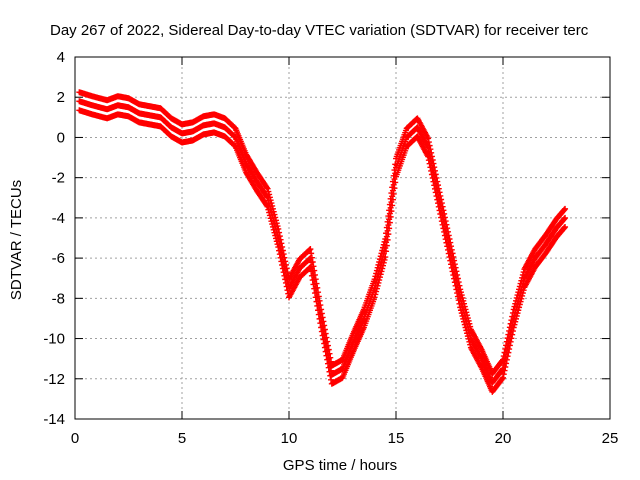 This screenshot has height=480, width=640. What do you see at coordinates (503, 438) in the screenshot?
I see `x-tick-label: 20` at bounding box center [503, 438].